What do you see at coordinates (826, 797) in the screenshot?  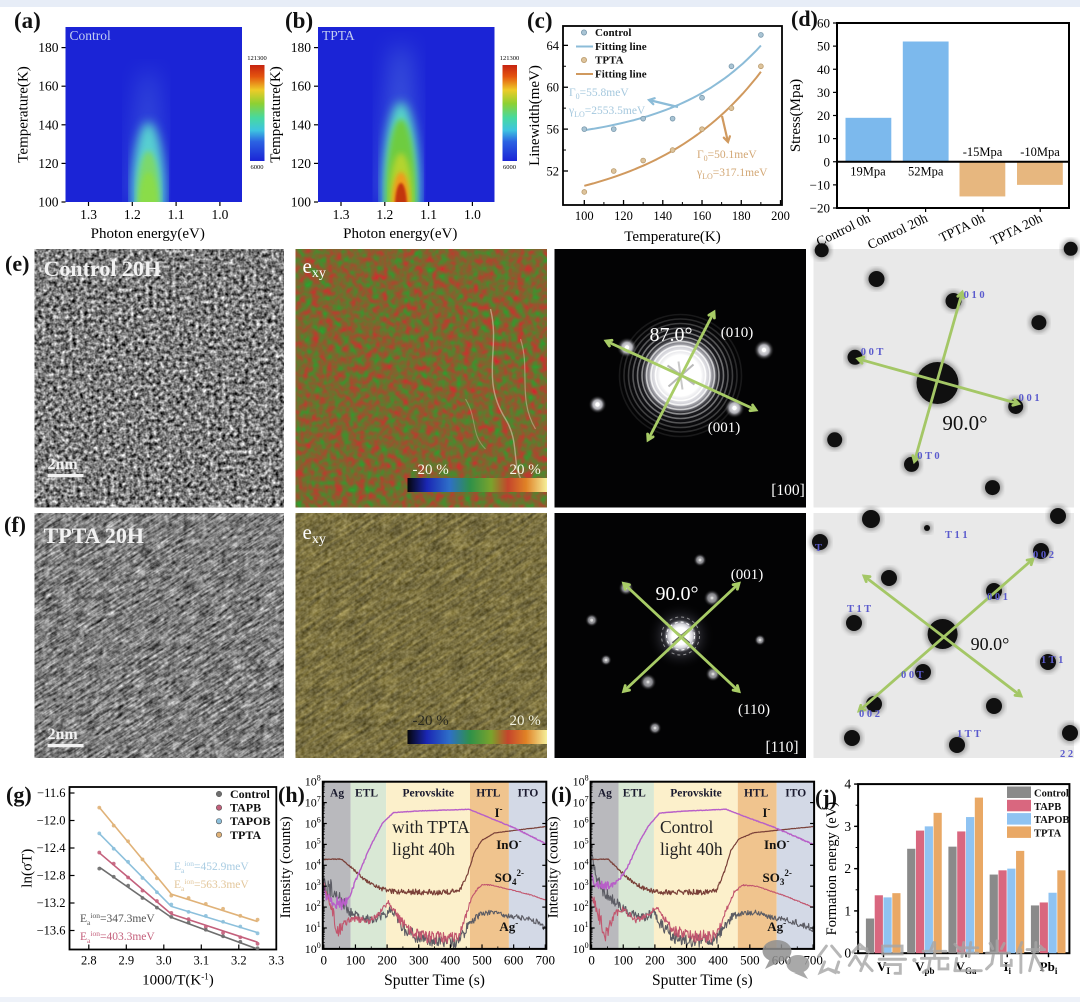 I see `svg-text: (j)` at bounding box center [826, 797].